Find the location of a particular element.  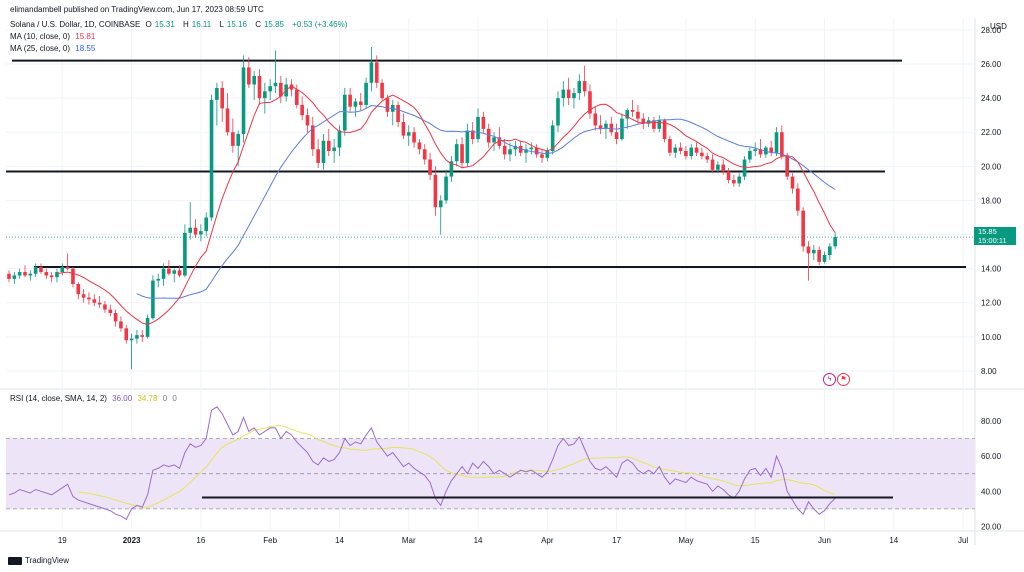

flag-icon: ⚑ is located at coordinates (843, 379).